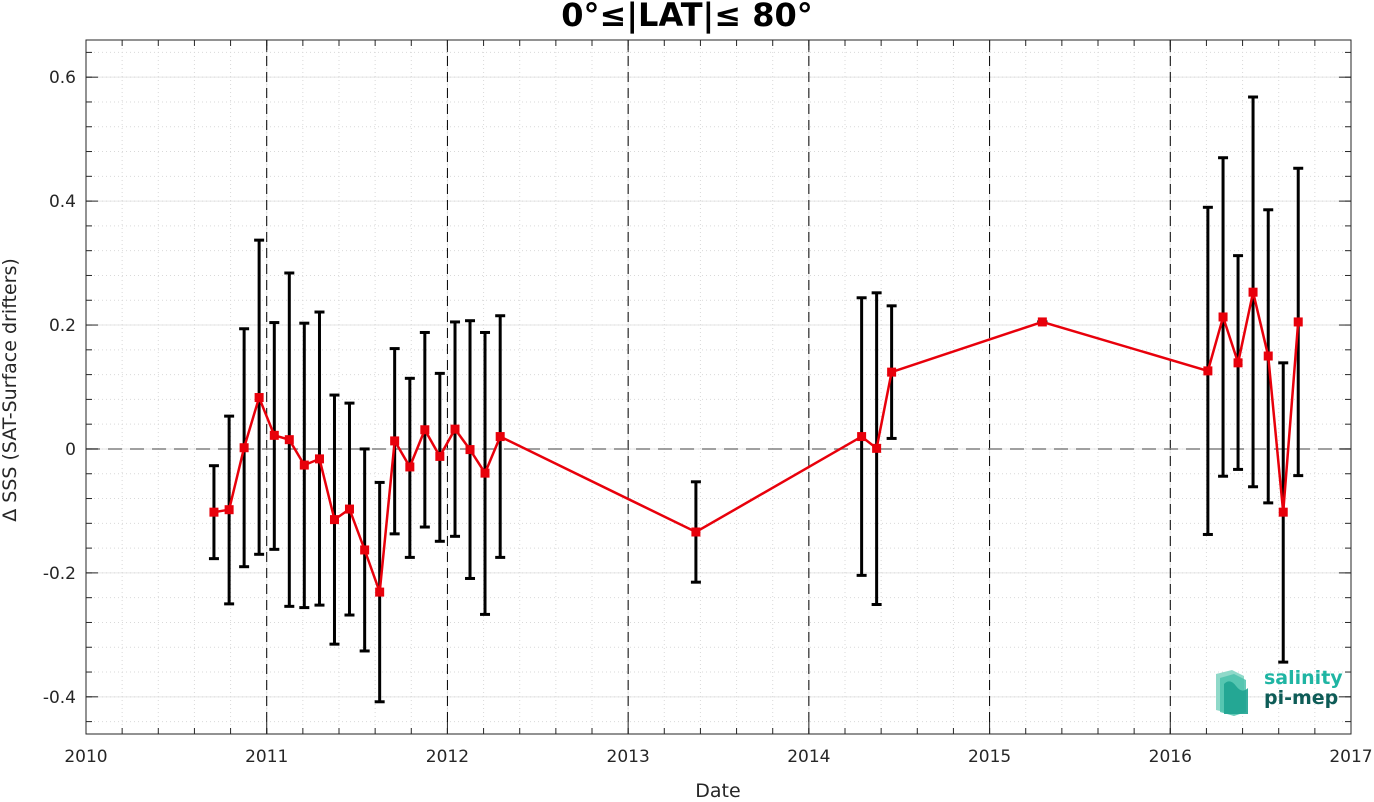 The height and width of the screenshot is (802, 1374). What do you see at coordinates (989, 757) in the screenshot?
I see `x-tick-label: 2015` at bounding box center [989, 757].